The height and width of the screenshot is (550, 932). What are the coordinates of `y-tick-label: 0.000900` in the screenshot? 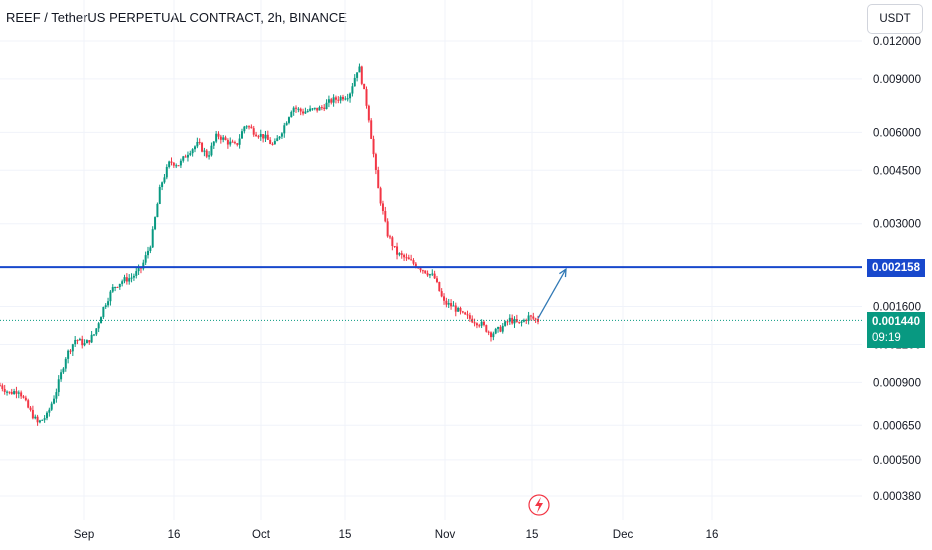 It's located at (897, 383).